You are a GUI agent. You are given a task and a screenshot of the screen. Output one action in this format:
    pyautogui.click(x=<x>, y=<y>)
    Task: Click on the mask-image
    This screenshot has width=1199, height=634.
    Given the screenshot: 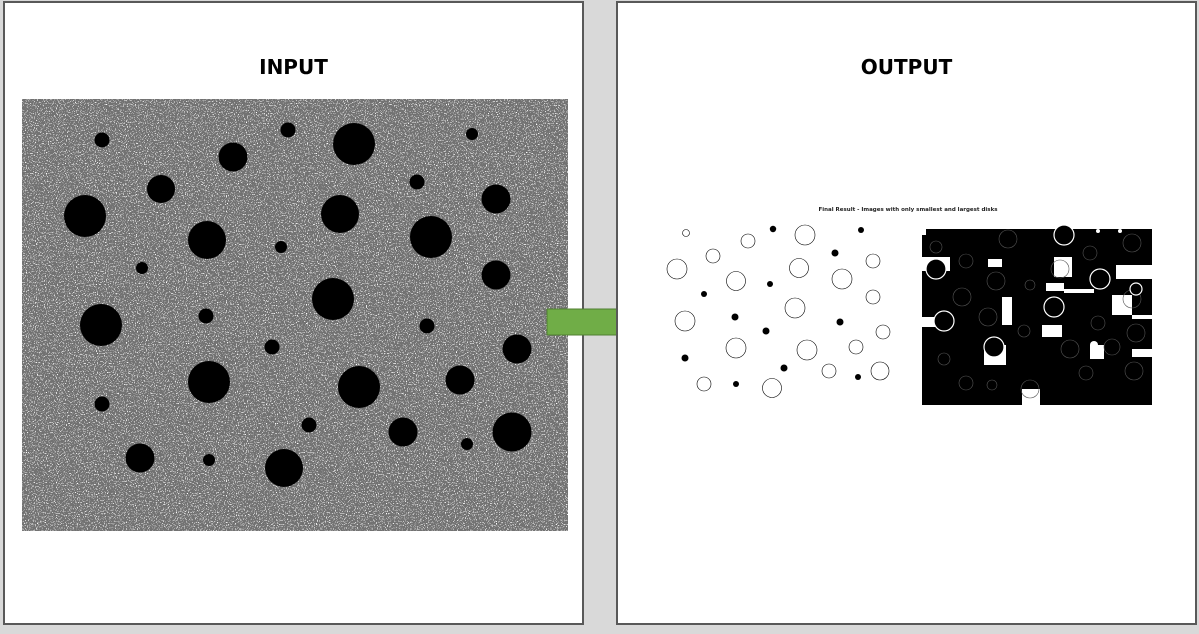 What is the action you would take?
    pyautogui.click(x=1037, y=314)
    